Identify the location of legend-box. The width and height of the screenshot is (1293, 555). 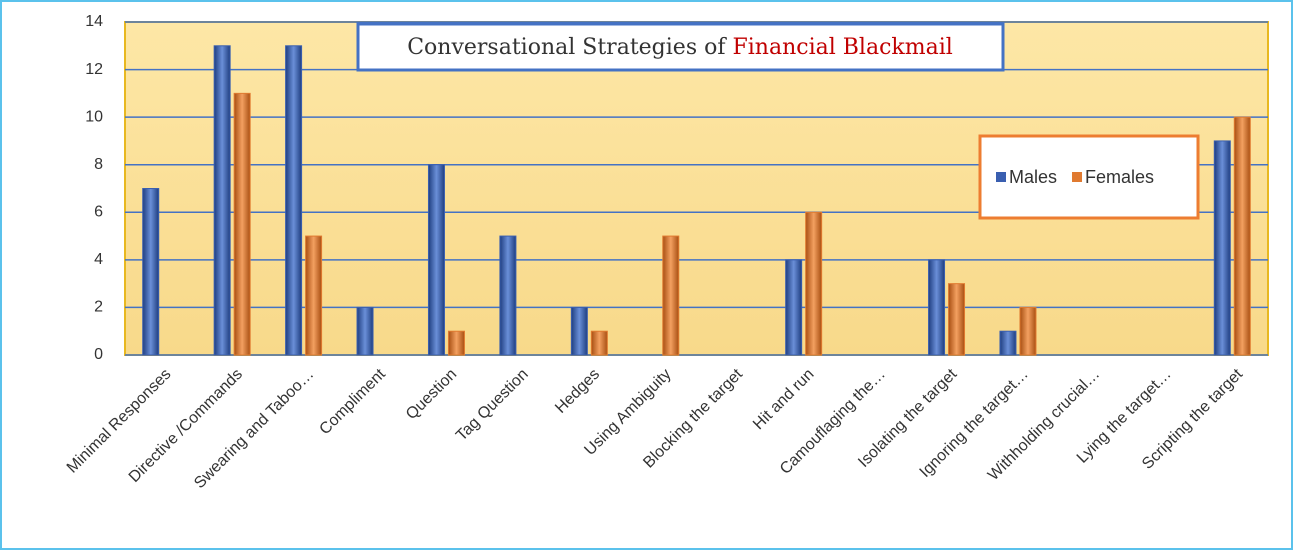
(1089, 177).